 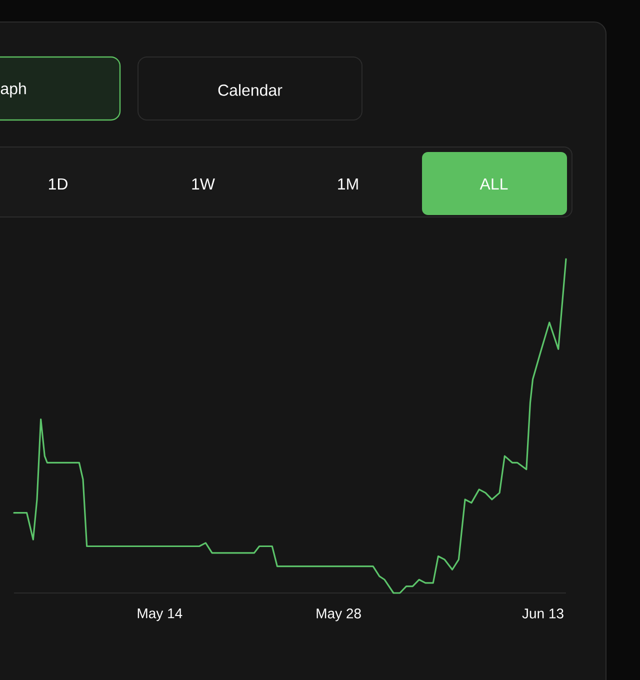 What do you see at coordinates (58, 184) in the screenshot?
I see `text: 1D` at bounding box center [58, 184].